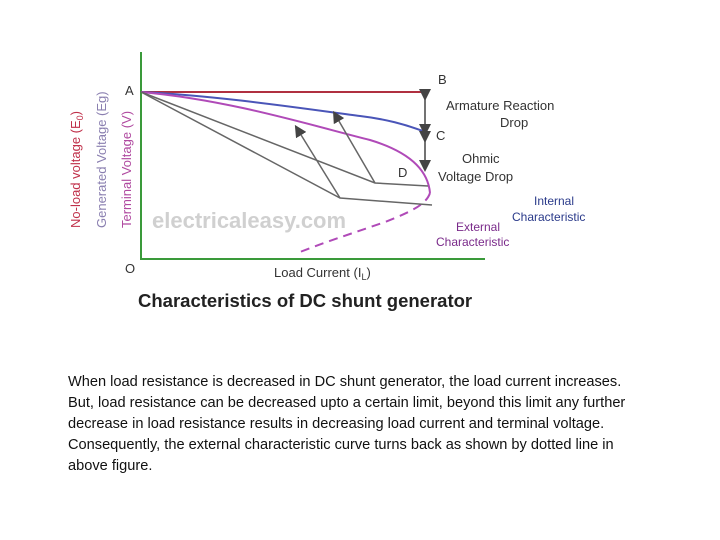  What do you see at coordinates (442, 79) in the screenshot?
I see `point-b-label: B` at bounding box center [442, 79].